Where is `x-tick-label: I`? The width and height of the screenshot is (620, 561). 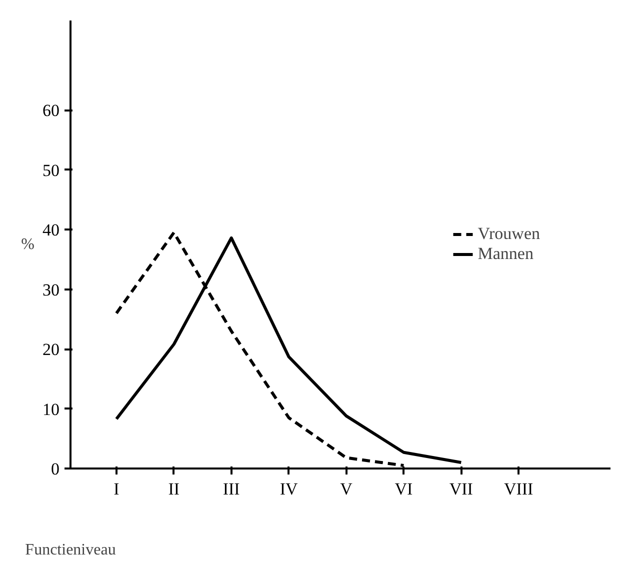
x-tick-label: I is located at coordinates (117, 489).